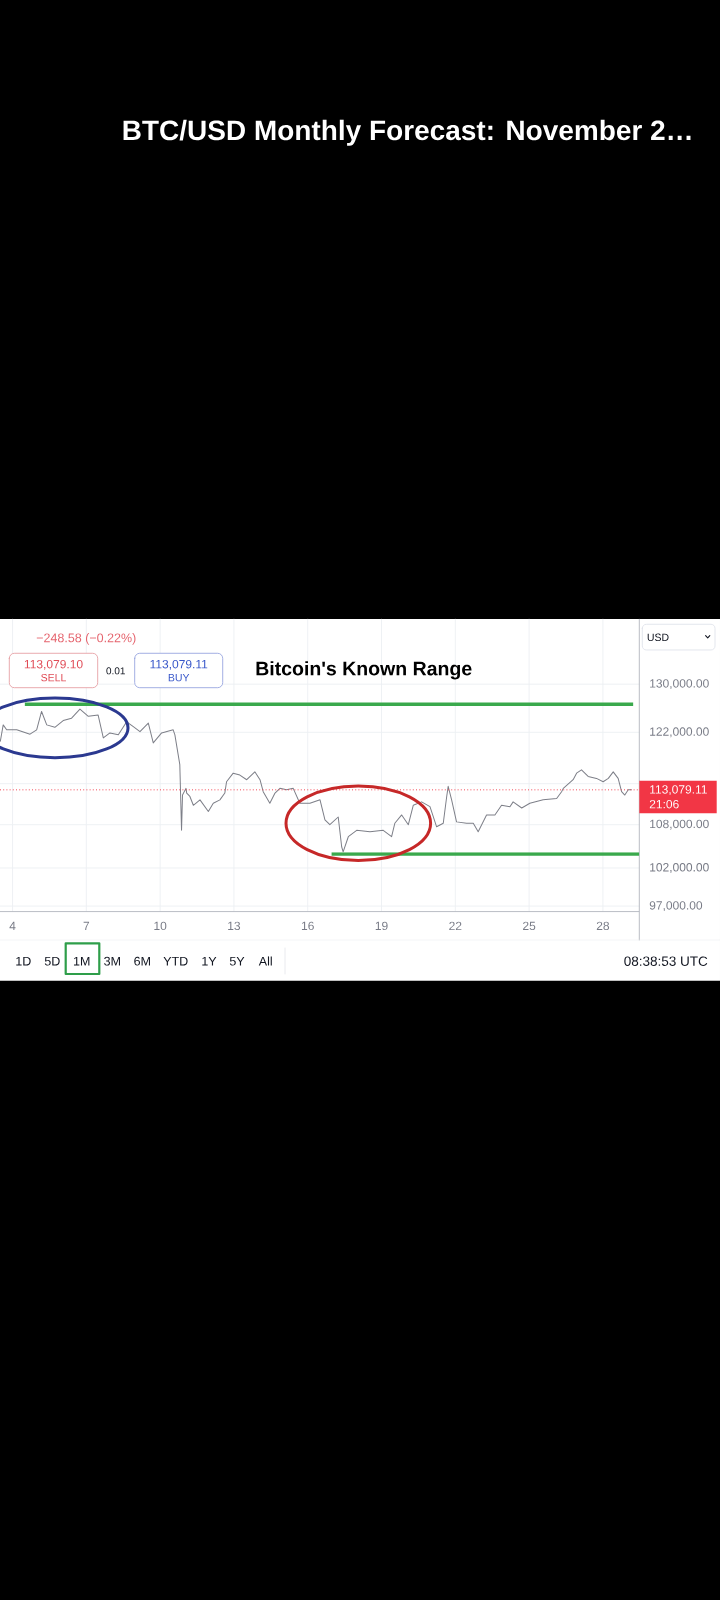  What do you see at coordinates (86, 926) in the screenshot?
I see `x-tick-label: 7` at bounding box center [86, 926].